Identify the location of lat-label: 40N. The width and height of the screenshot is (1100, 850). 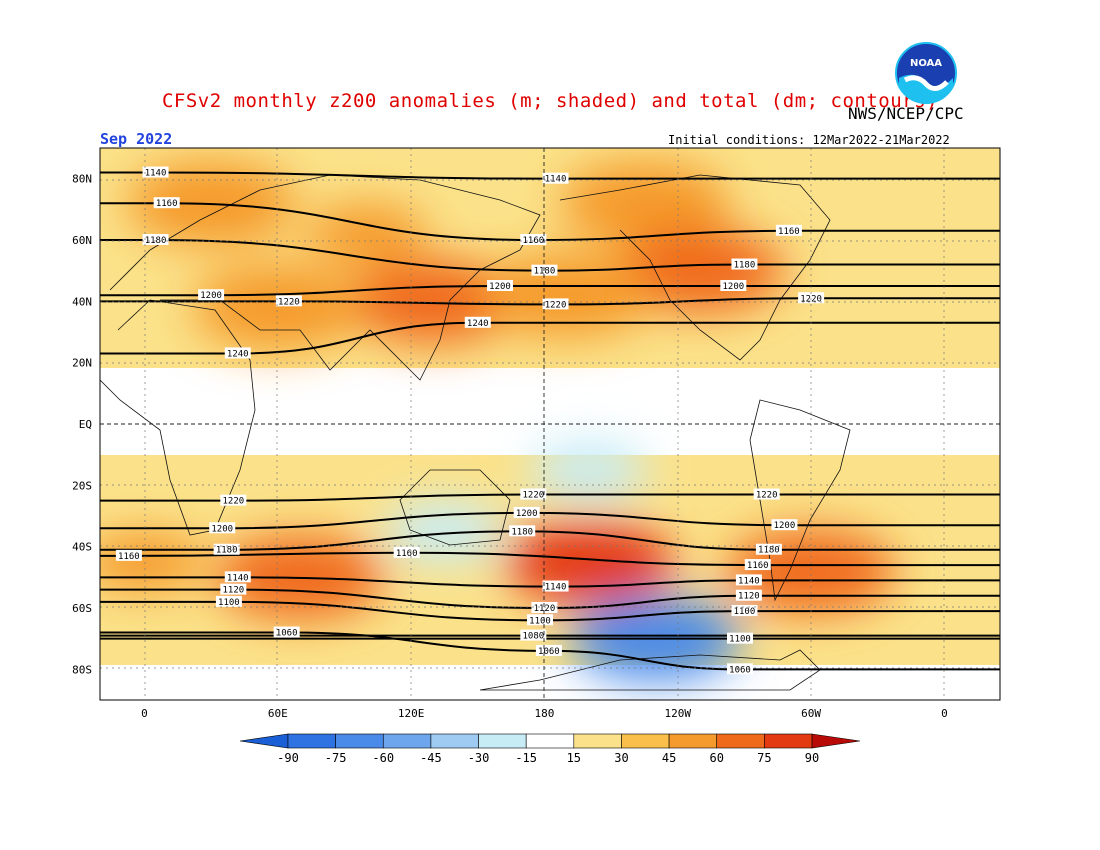
(82, 301).